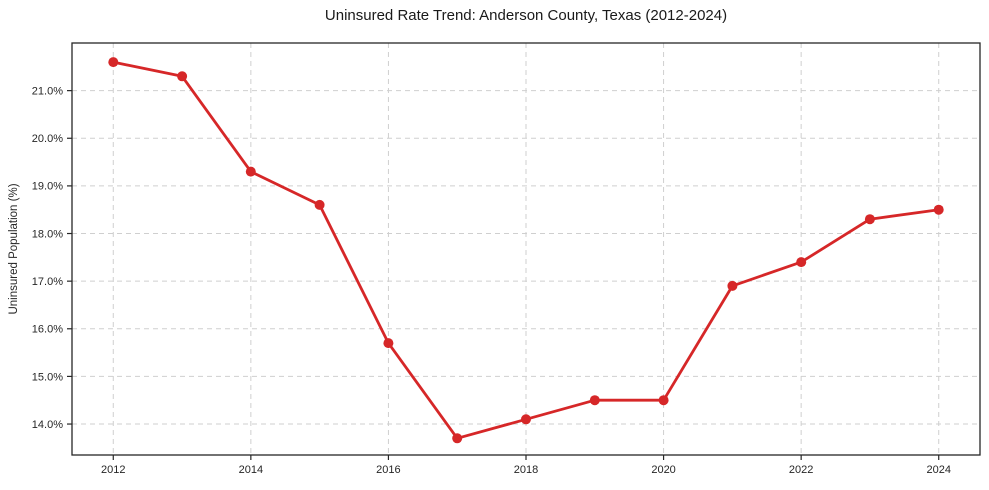 The width and height of the screenshot is (989, 490). I want to click on x-tick-label: 2014, so click(251, 470).